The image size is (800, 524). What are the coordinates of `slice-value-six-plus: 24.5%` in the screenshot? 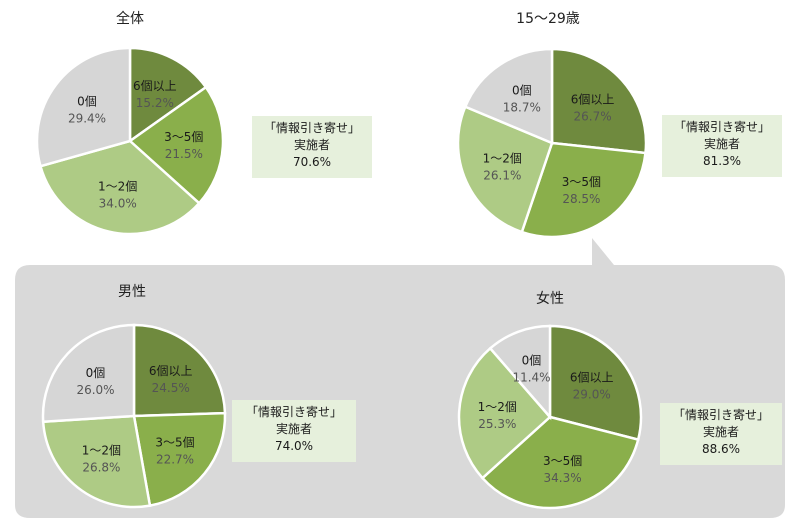 It's located at (171, 388).